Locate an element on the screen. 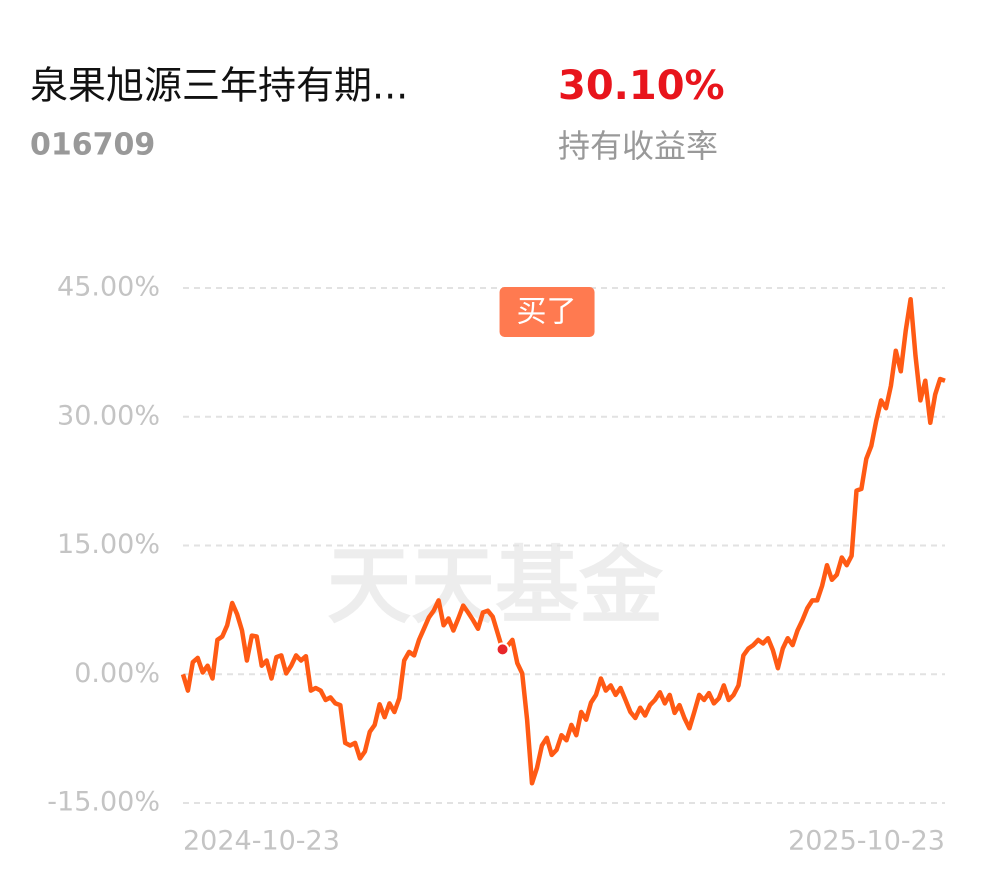 The width and height of the screenshot is (990, 878). return-value: 30.10% is located at coordinates (641, 86).